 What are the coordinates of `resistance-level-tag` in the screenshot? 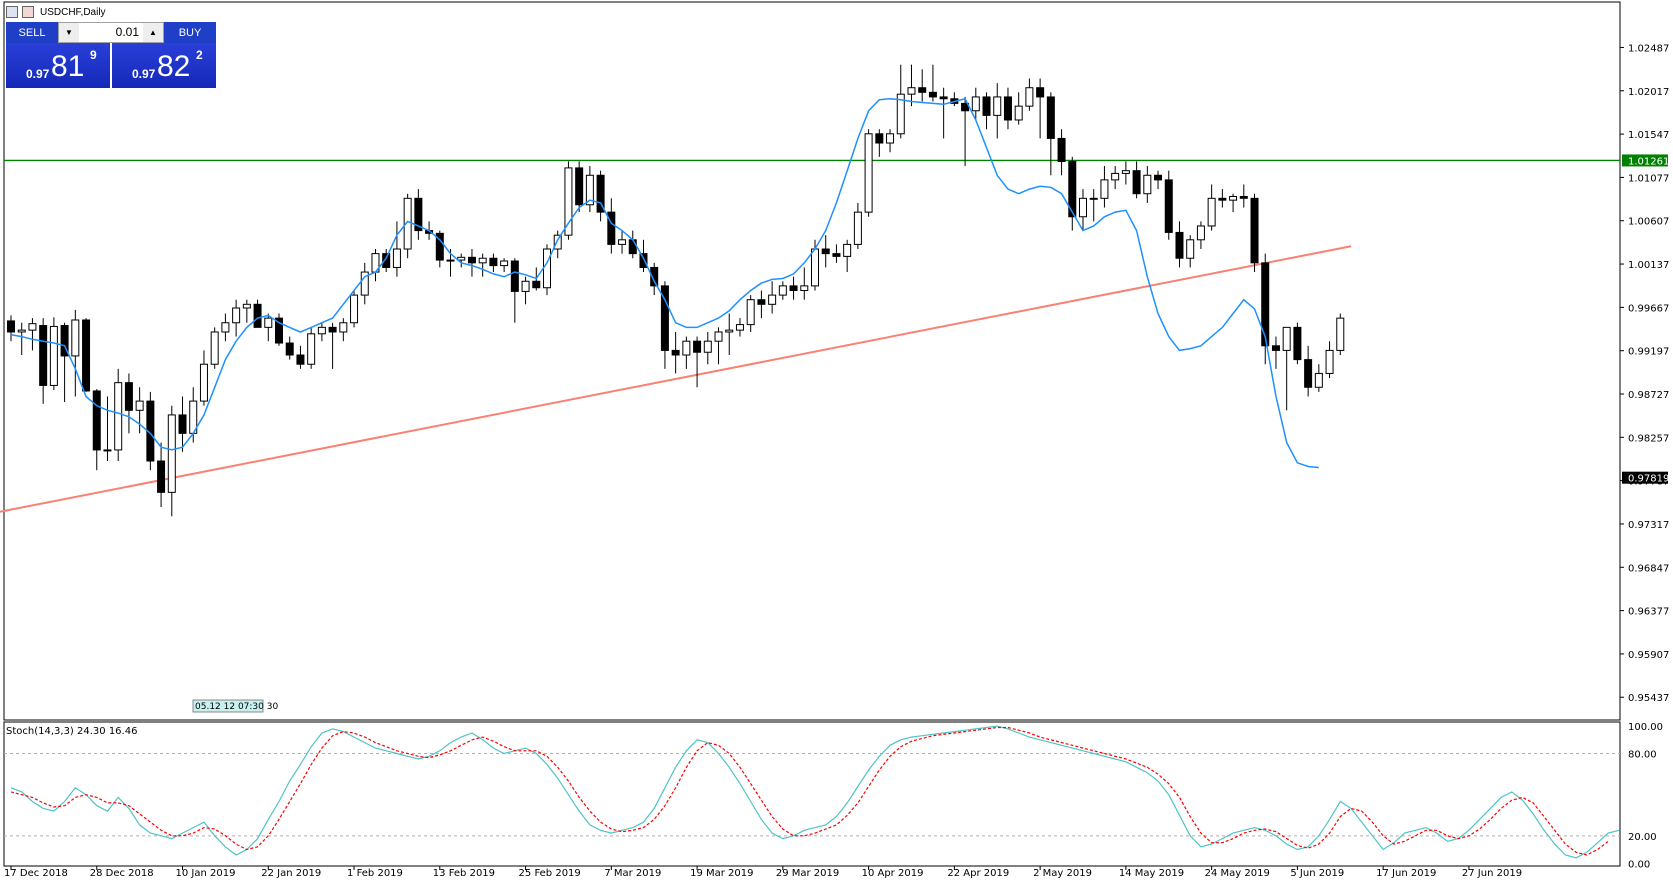 It's located at (1645, 160).